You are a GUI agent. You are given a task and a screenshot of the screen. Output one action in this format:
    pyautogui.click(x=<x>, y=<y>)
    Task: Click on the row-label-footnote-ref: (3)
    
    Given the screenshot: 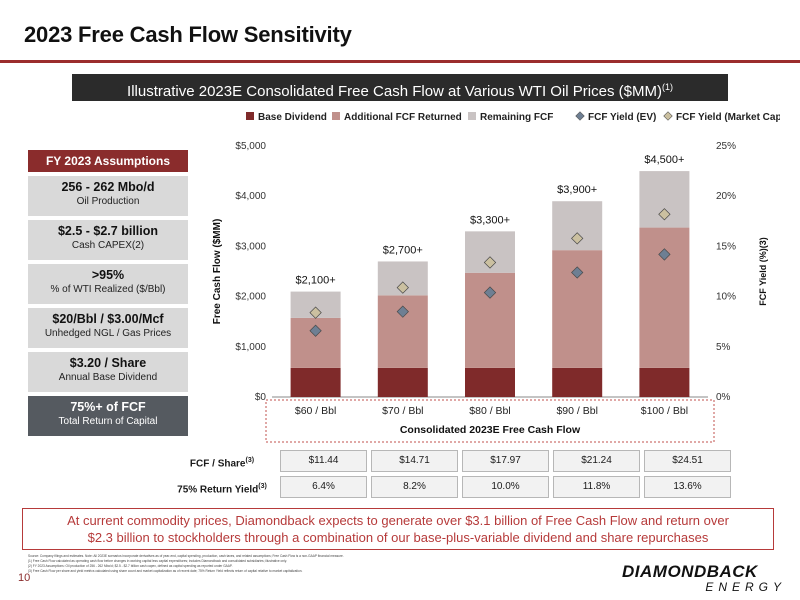 What is the action you would take?
    pyautogui.click(x=250, y=460)
    